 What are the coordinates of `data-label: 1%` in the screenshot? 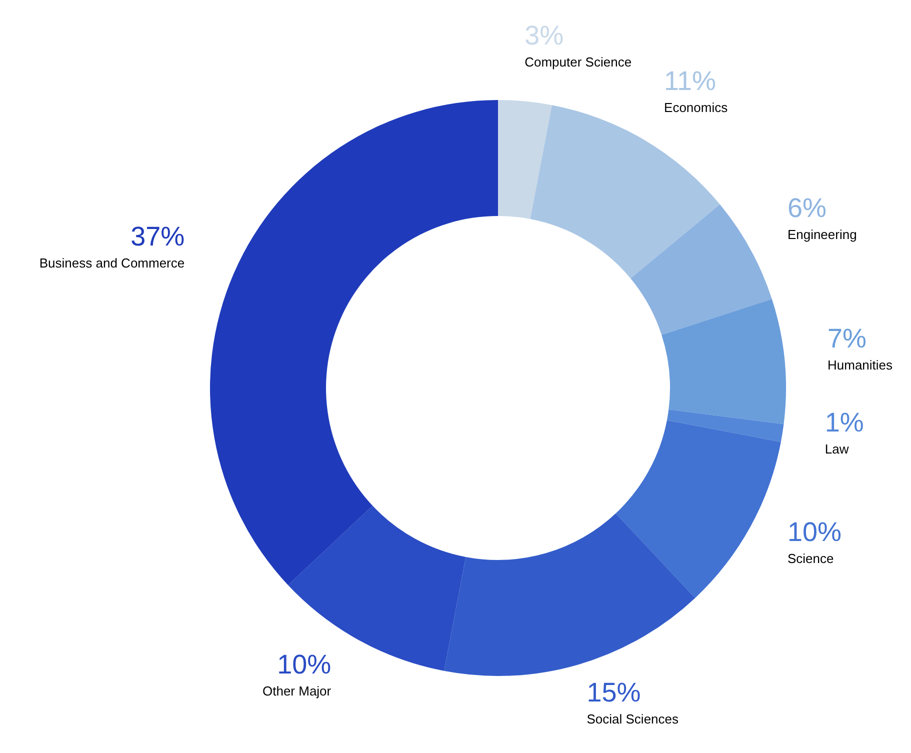 It's located at (844, 423).